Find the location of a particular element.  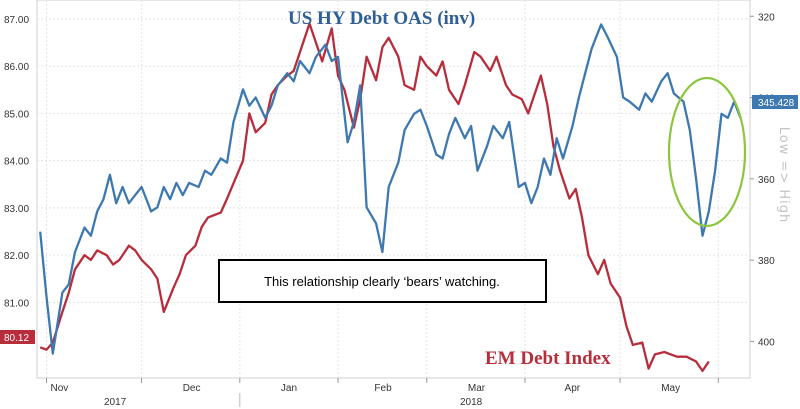

x-axis: Nov Dec Jan Feb Mar Apr May 2017 2018 is located at coordinates (382, 393).